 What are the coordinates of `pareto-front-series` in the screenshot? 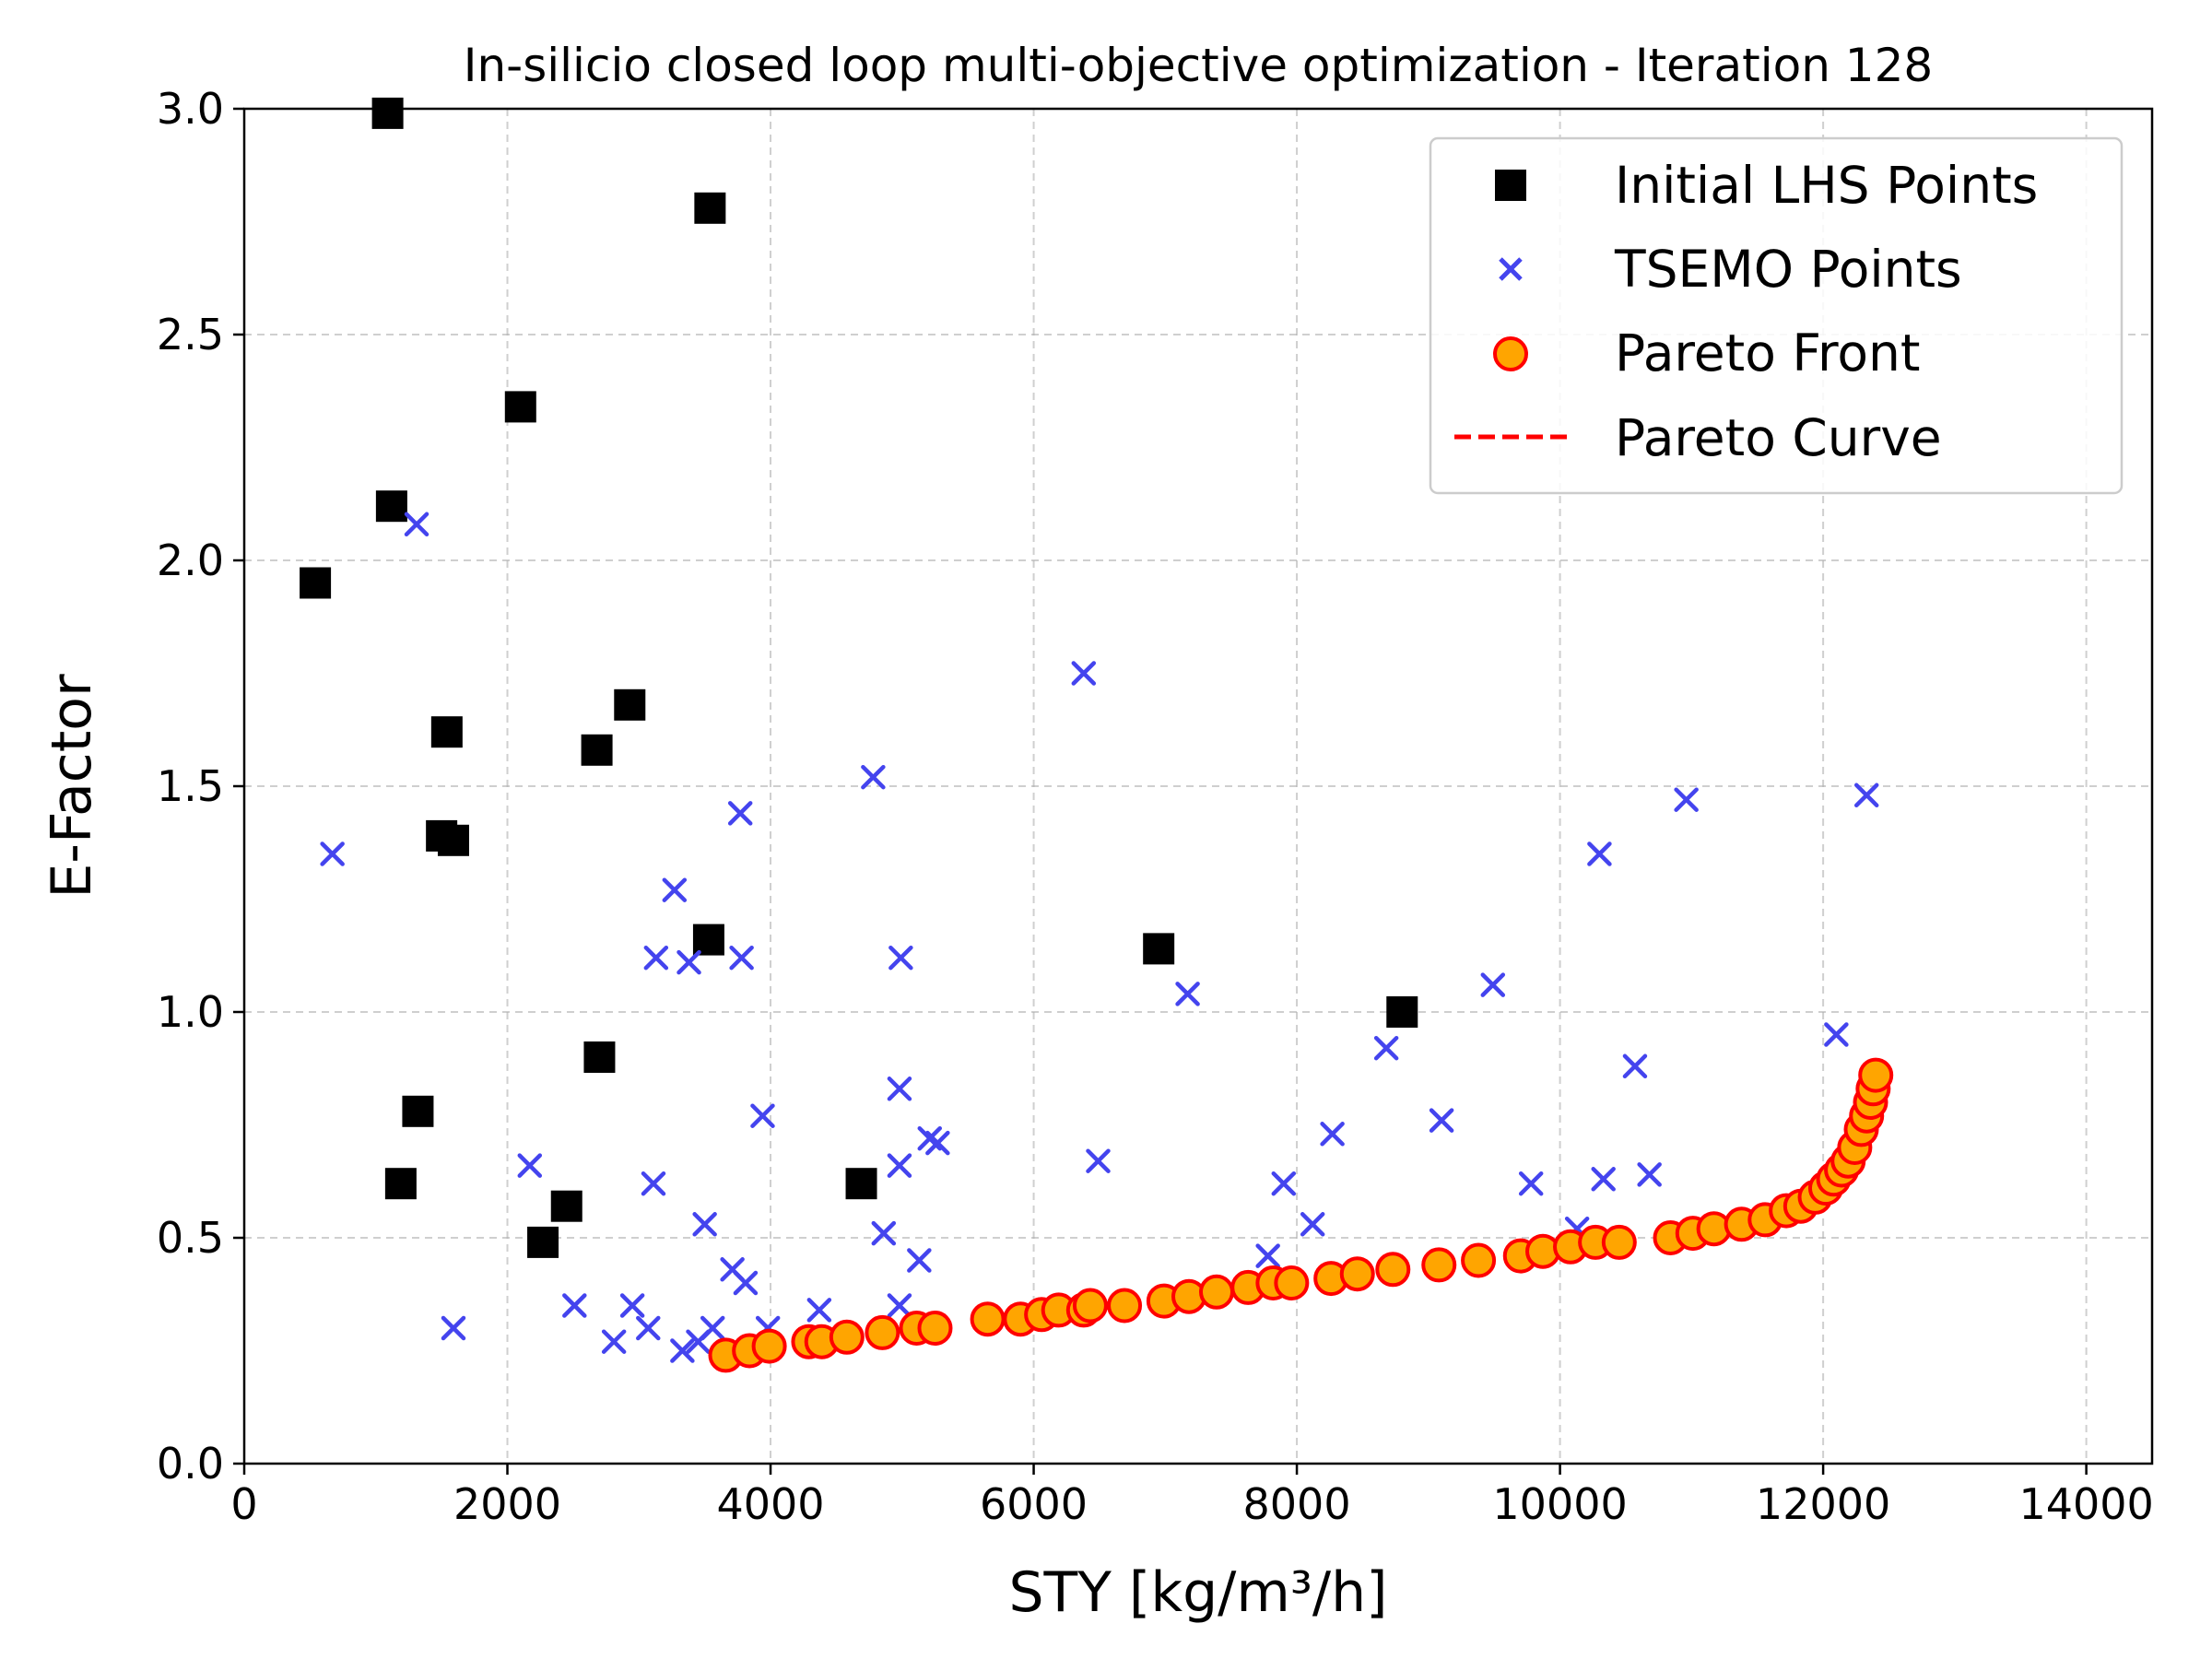 It's located at (1301, 1215).